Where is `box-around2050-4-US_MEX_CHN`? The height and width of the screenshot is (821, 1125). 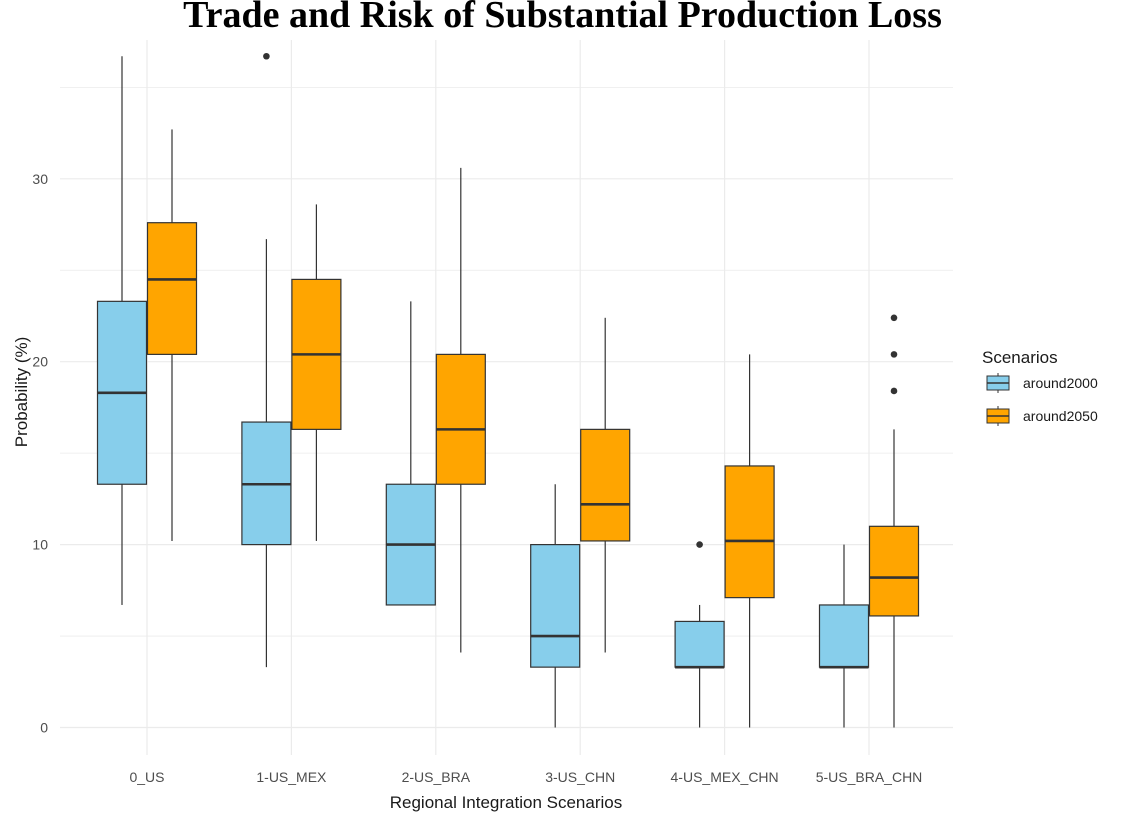 box-around2050-4-US_MEX_CHN is located at coordinates (749, 541).